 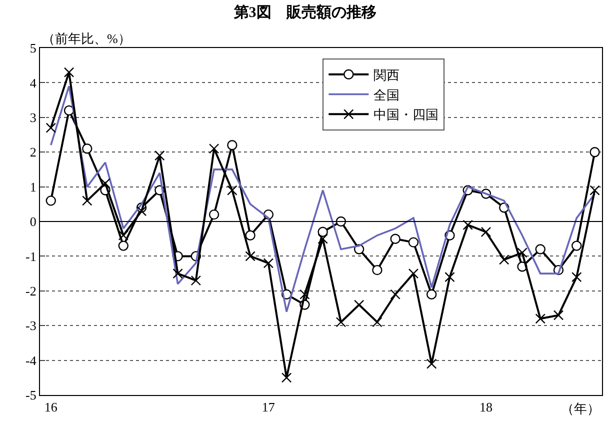 I want to click on y-tick-label: 4, so click(x=33, y=82).